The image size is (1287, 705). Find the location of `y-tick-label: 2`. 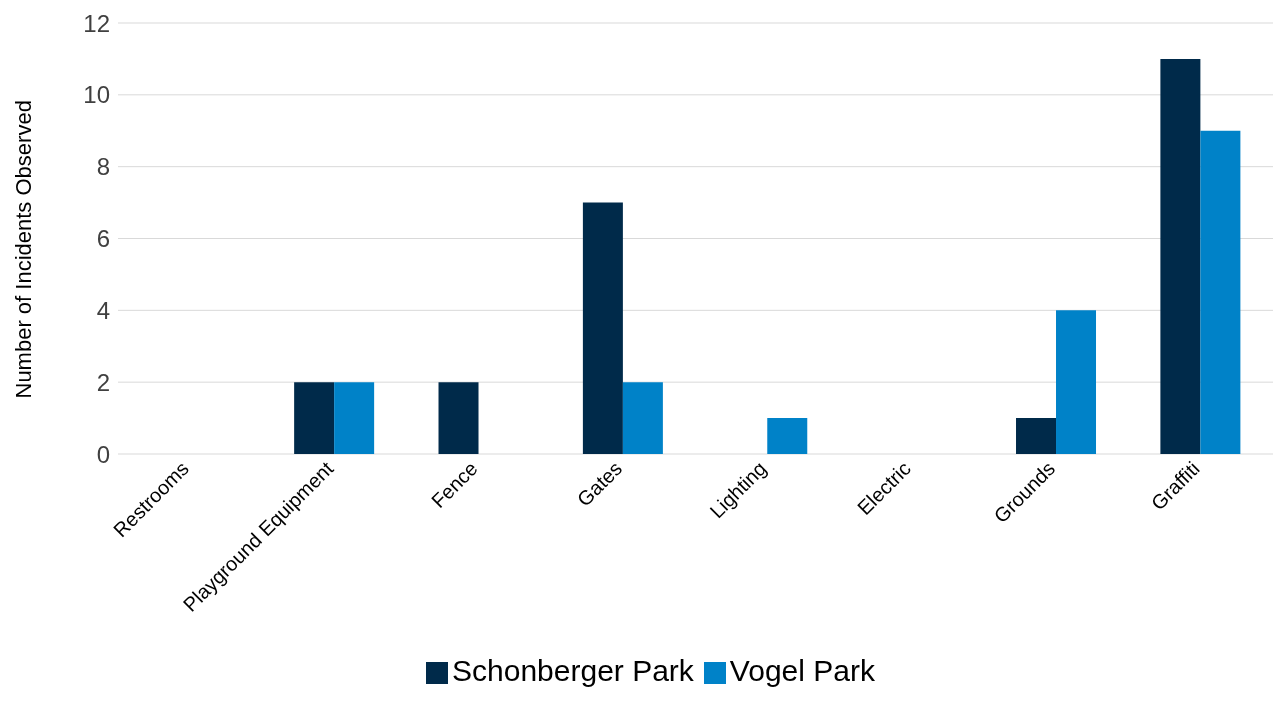

y-tick-label: 2 is located at coordinates (103, 382).